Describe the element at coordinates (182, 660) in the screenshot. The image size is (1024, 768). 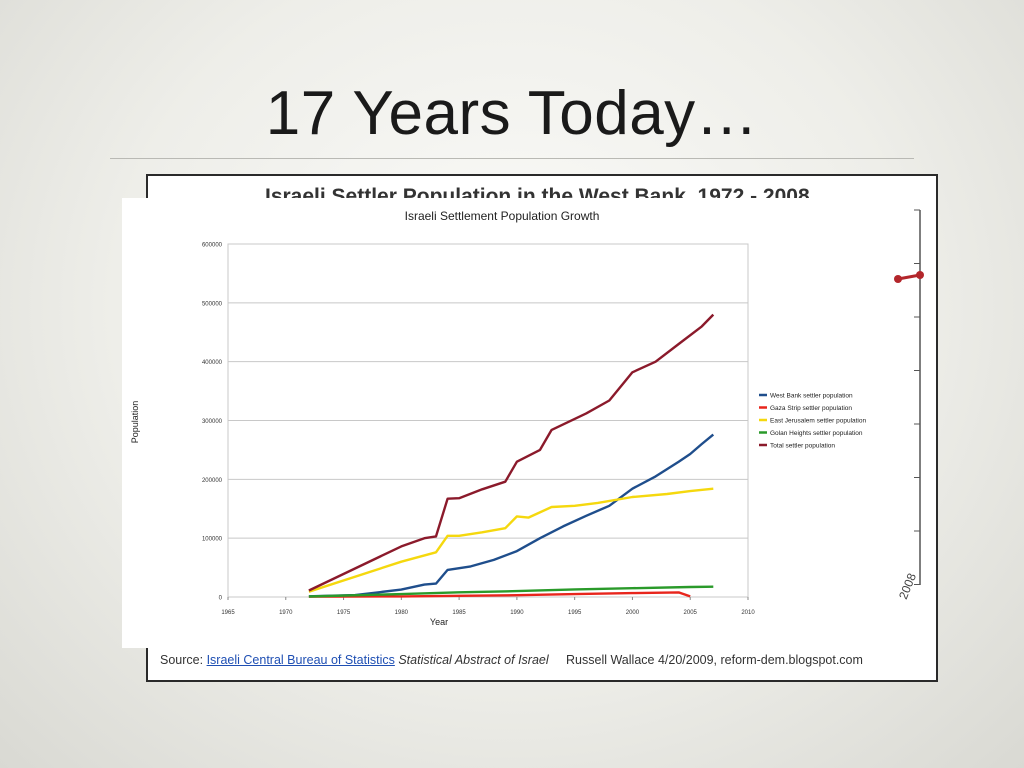
I see `source-label: Source:` at that location.